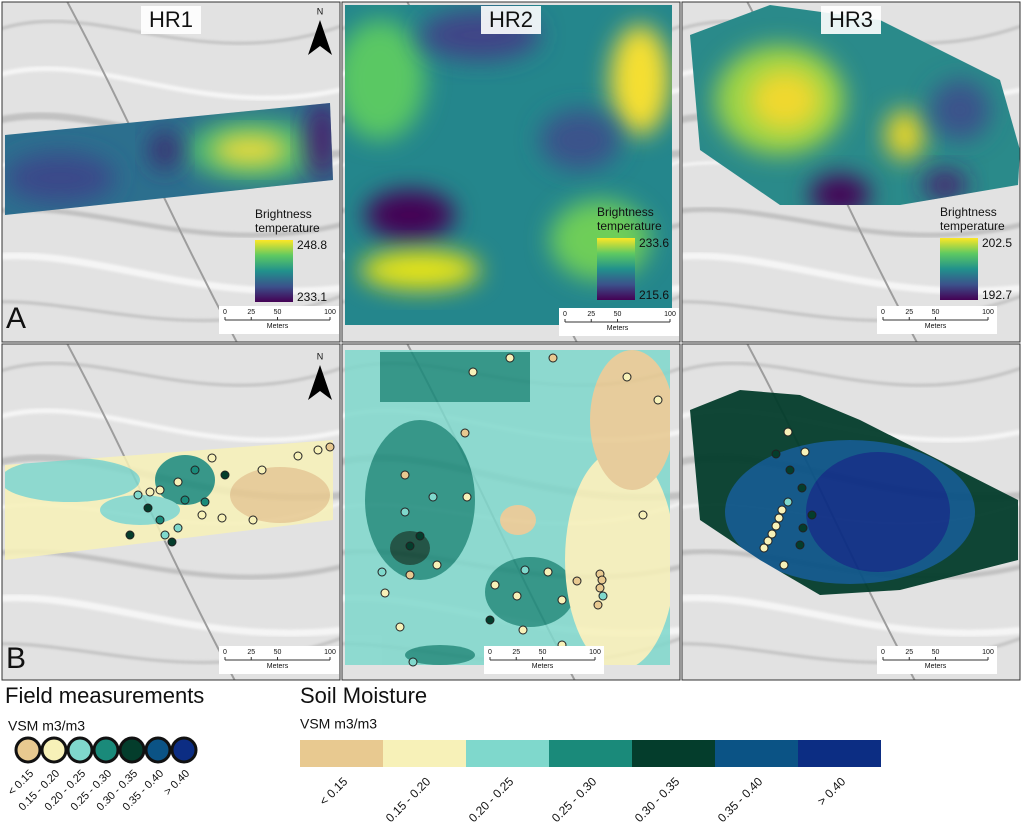  What do you see at coordinates (363, 695) in the screenshot?
I see `legend-heading: Soil Moisture` at bounding box center [363, 695].